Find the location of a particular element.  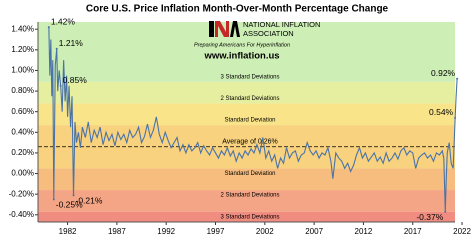

y-tick-label: 1.20% is located at coordinates (22, 49).